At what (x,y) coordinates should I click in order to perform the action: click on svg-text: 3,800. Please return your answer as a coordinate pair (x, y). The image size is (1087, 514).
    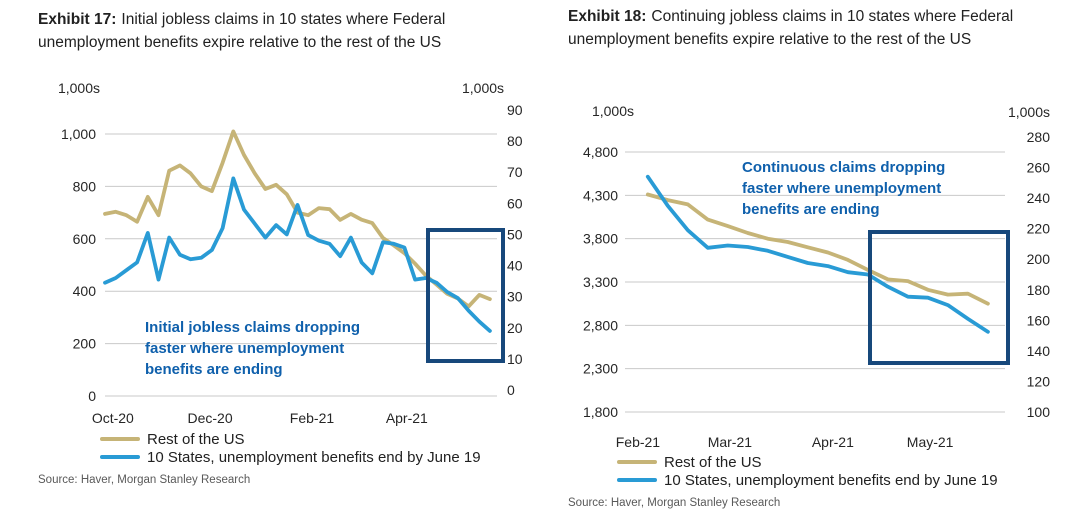
    Looking at the image, I should click on (600, 239).